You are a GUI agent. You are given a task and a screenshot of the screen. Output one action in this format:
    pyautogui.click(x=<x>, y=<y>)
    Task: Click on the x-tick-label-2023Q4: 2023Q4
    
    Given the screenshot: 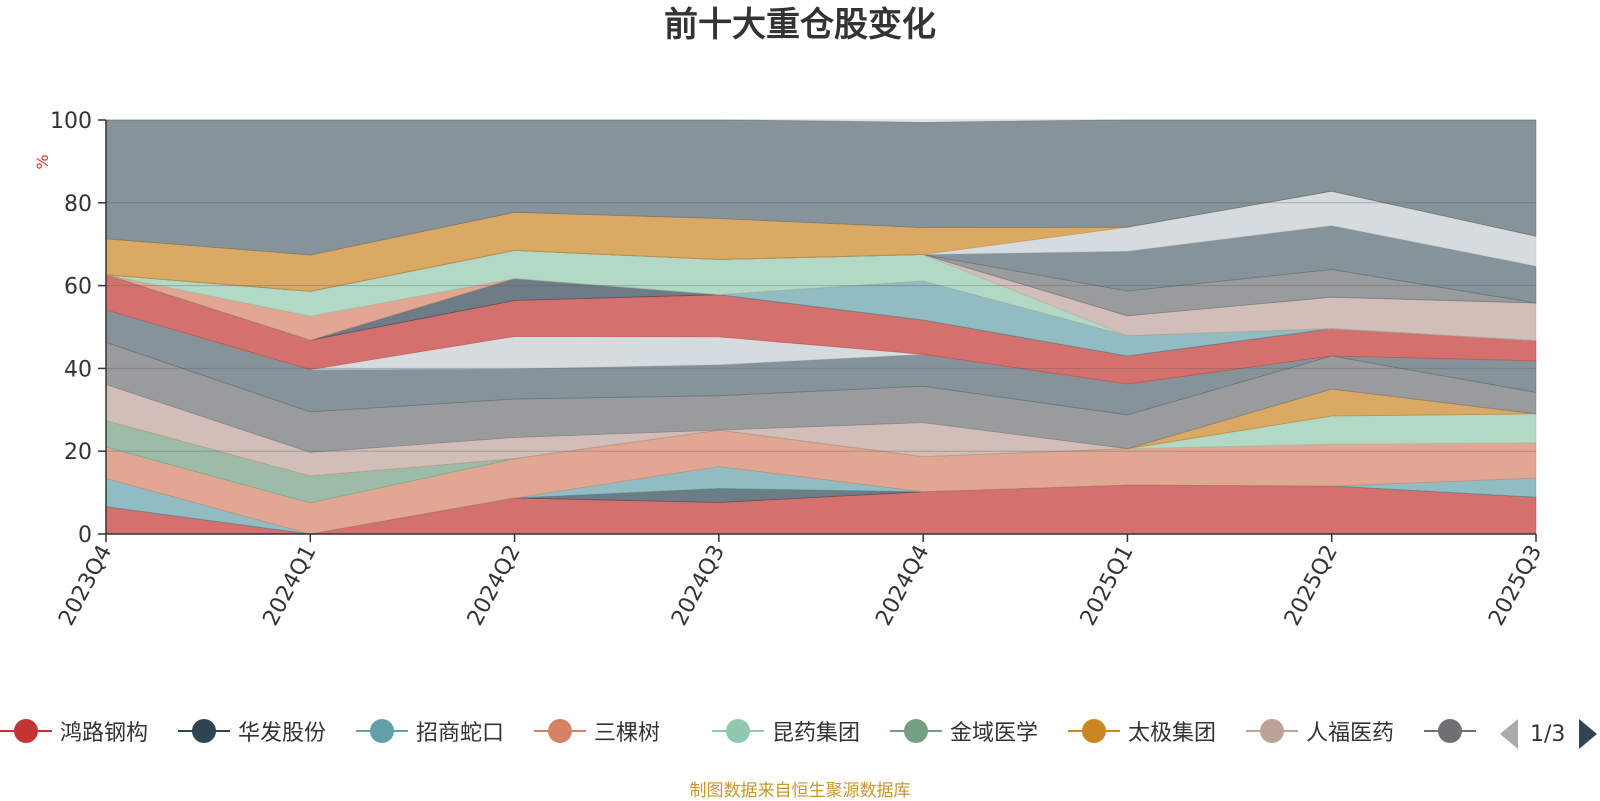 What is the action you would take?
    pyautogui.click(x=85, y=585)
    